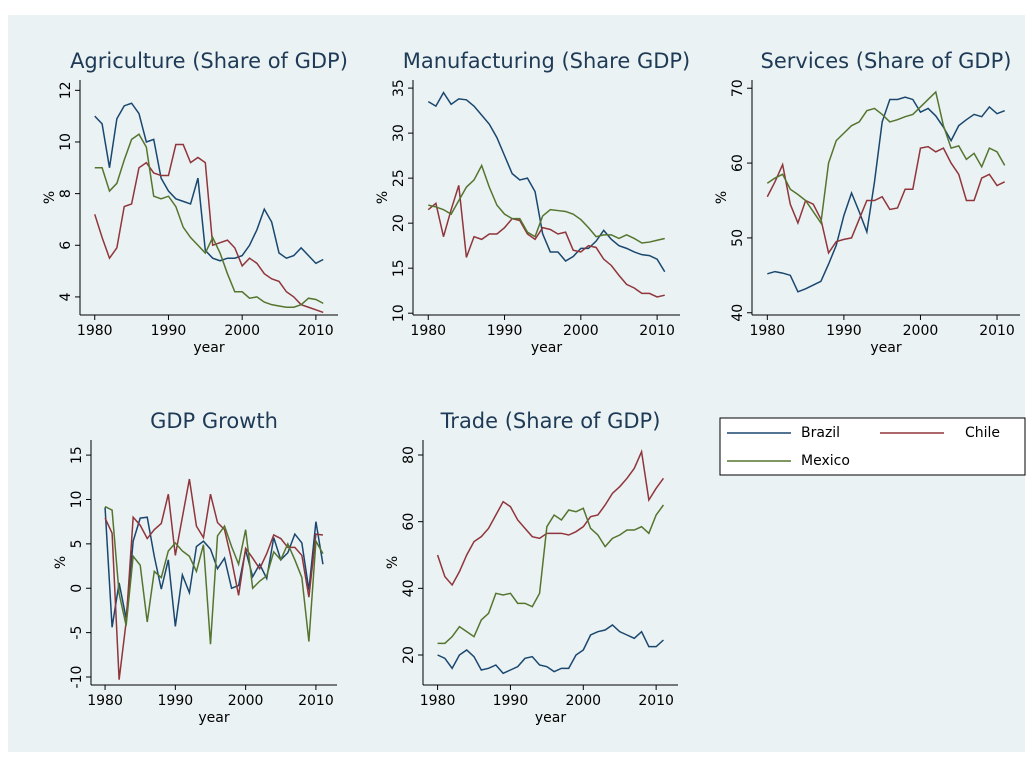 This screenshot has height=763, width=1033. Describe the element at coordinates (66, 296) in the screenshot. I see `y-tick-label: 4` at that location.